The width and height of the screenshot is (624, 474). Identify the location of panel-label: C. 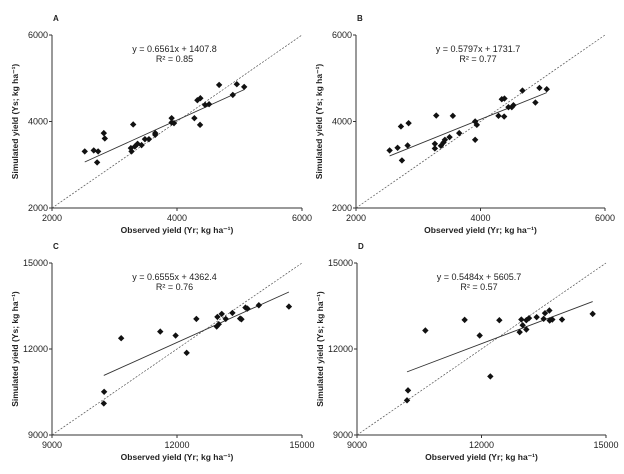
(56, 246).